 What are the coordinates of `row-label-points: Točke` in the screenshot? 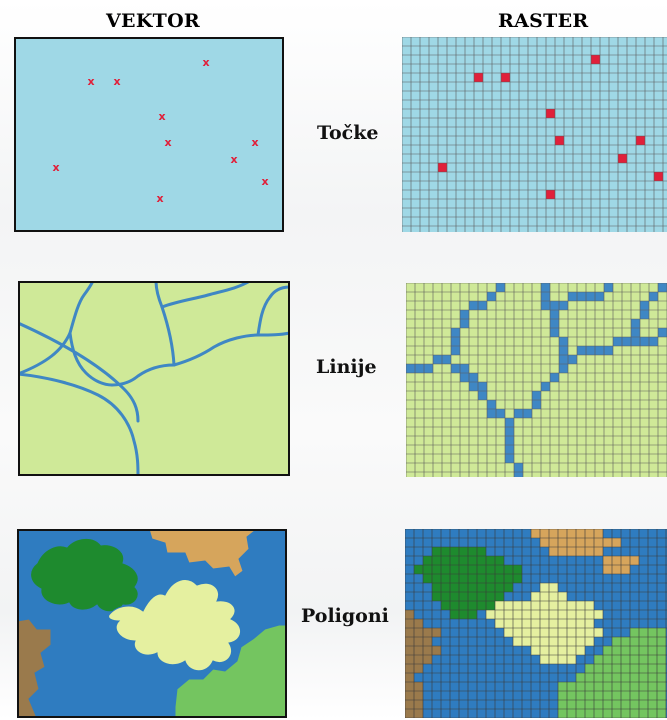 It's located at (348, 133).